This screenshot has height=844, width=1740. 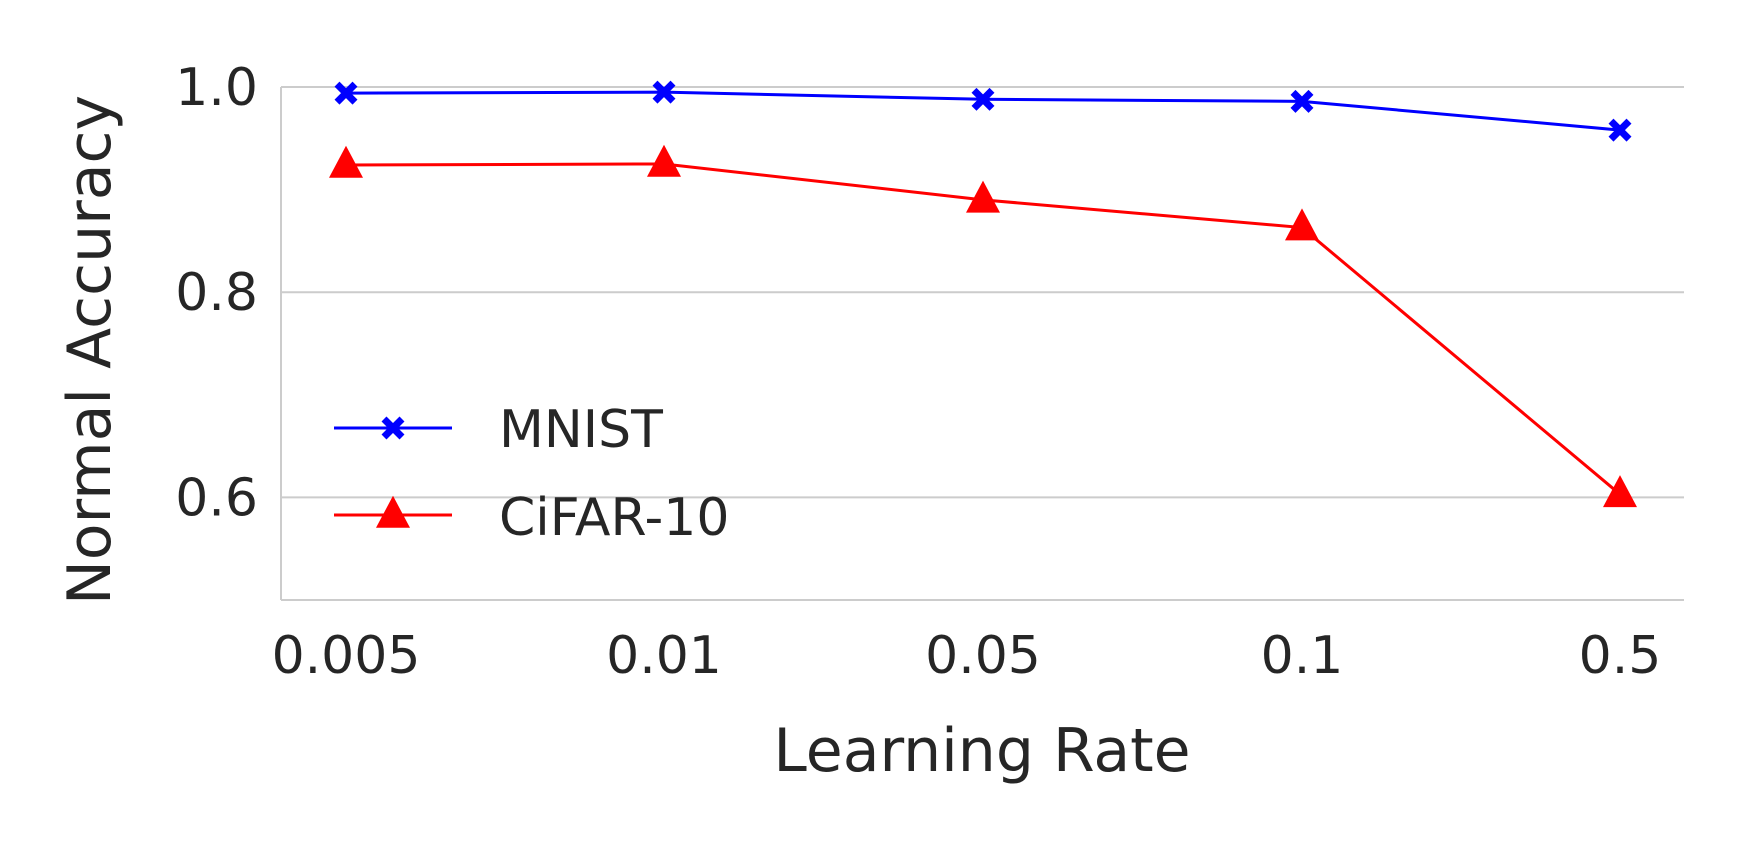 What do you see at coordinates (981, 751) in the screenshot?
I see `x-axis-title: Learning Rate` at bounding box center [981, 751].